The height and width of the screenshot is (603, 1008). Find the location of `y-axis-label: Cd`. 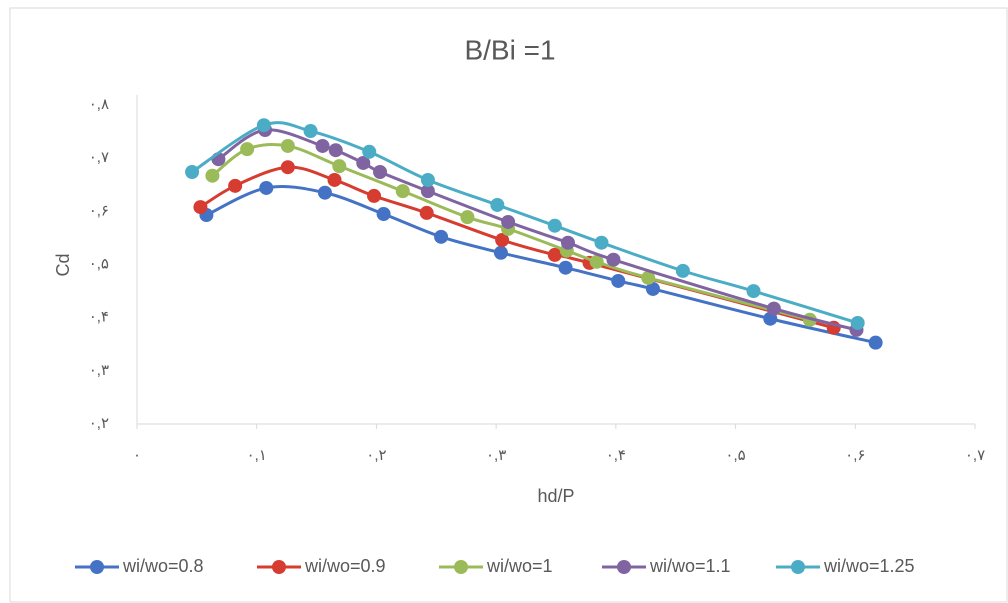

y-axis-label: Cd is located at coordinates (63, 264).